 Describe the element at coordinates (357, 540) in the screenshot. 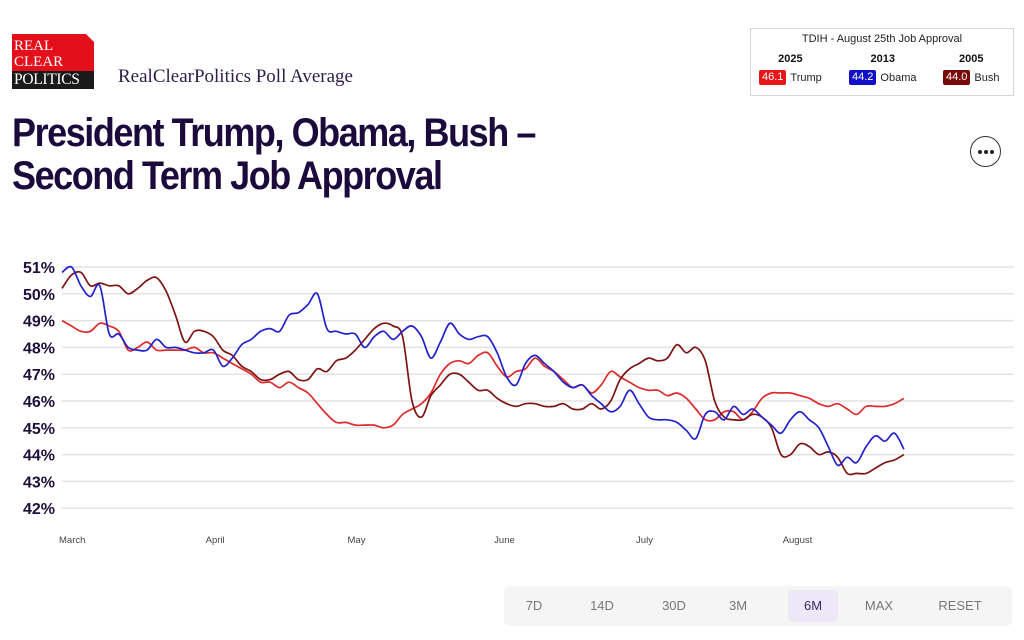

I see `x-tick-label: May` at that location.